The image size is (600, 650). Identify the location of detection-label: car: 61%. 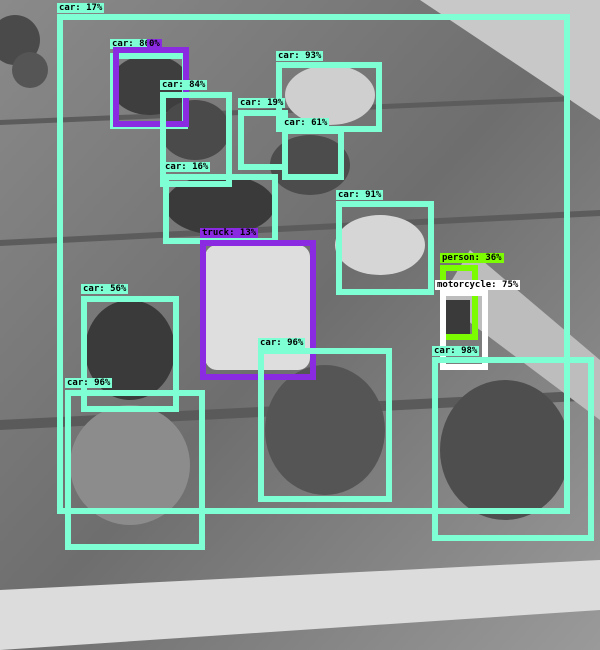
(306, 123).